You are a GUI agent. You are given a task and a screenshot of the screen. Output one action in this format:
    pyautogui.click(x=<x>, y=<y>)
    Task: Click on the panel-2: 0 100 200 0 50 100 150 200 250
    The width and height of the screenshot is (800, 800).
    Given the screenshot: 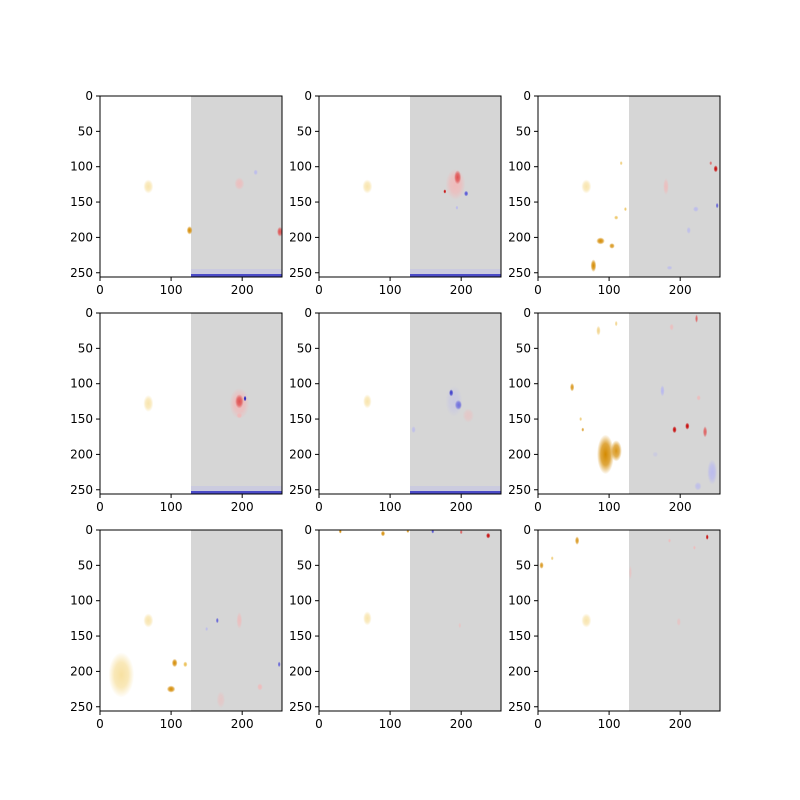 What is the action you would take?
    pyautogui.click(x=395, y=193)
    